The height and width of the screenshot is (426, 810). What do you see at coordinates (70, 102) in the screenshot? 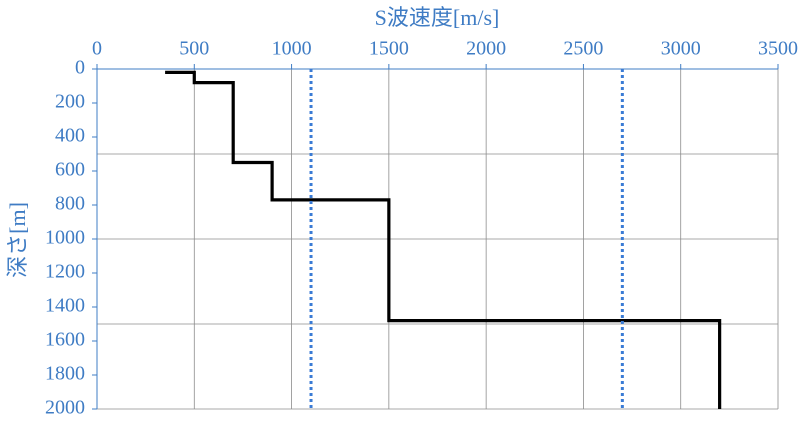
I see `y-tick-label: 200` at bounding box center [70, 102].